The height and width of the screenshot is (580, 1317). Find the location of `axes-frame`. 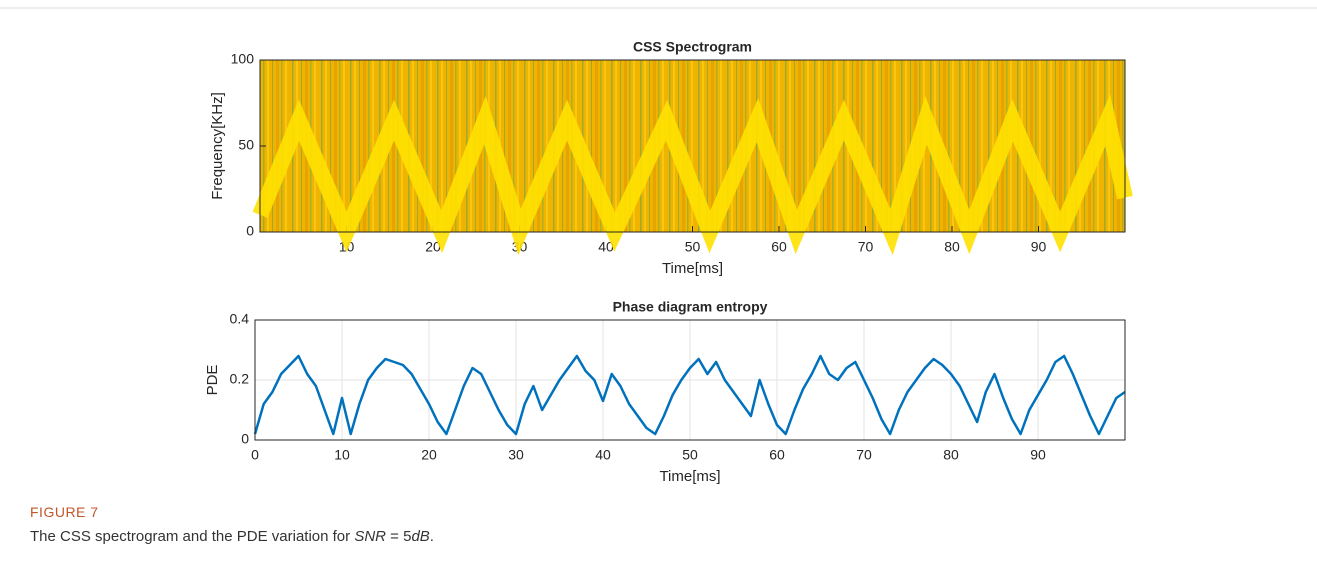

axes-frame is located at coordinates (690, 380).